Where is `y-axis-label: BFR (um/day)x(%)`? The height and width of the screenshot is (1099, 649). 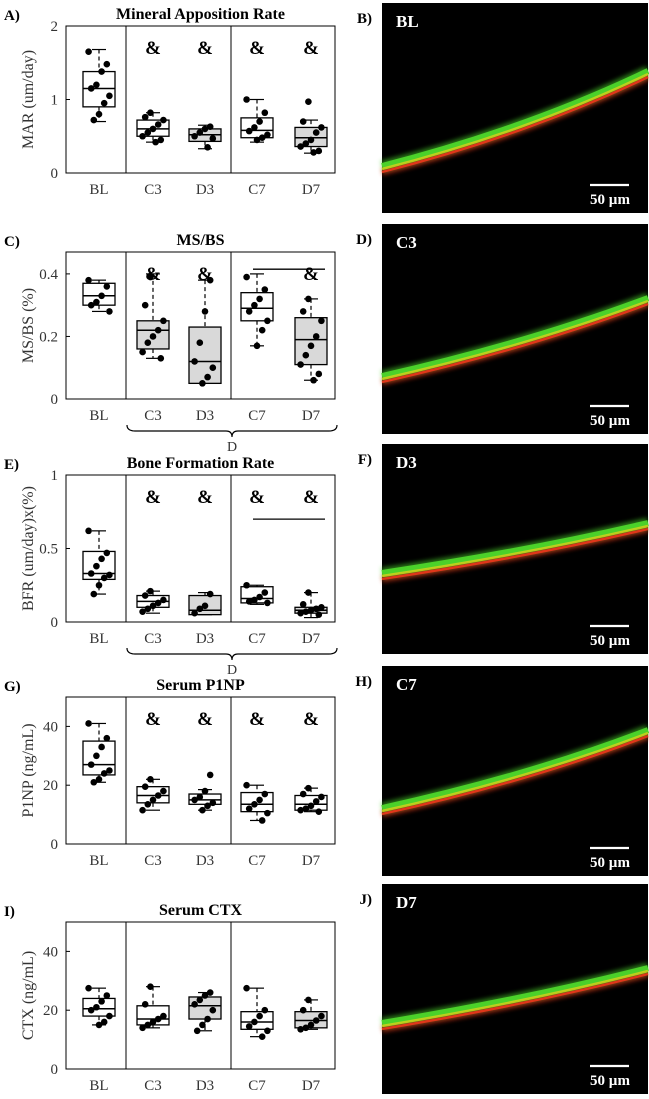
y-axis-label: BFR (um/day)x(%) is located at coordinates (28, 548).